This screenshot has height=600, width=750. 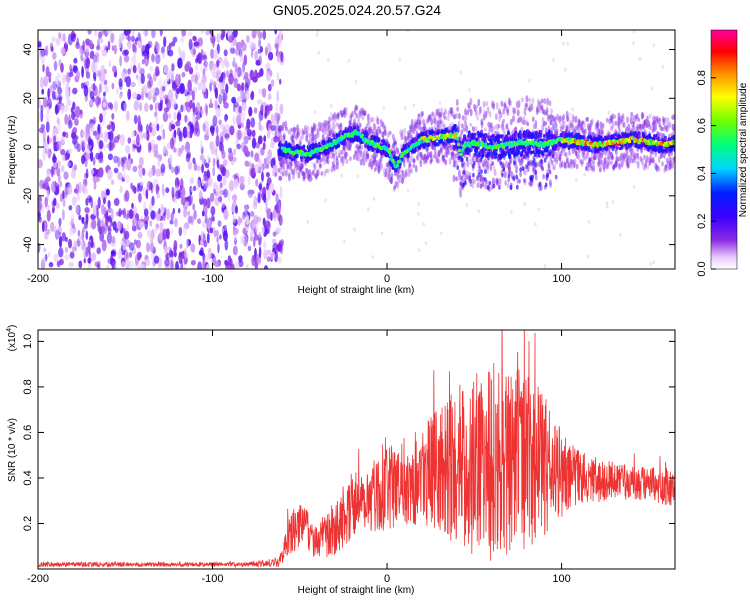 What do you see at coordinates (317, 34) in the screenshot?
I see `spectrogram-stray-dot` at bounding box center [317, 34].